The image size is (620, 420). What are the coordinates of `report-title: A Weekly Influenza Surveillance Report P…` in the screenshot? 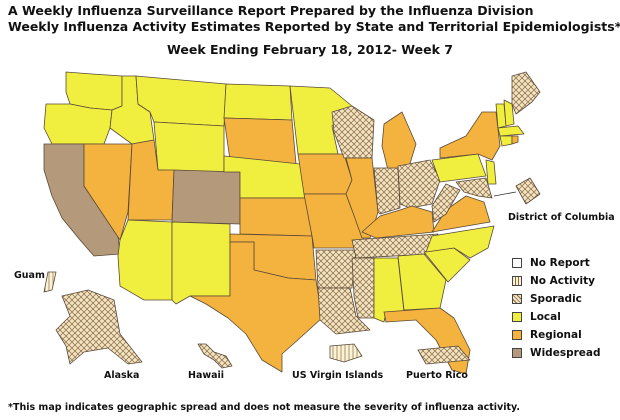 It's located at (271, 10).